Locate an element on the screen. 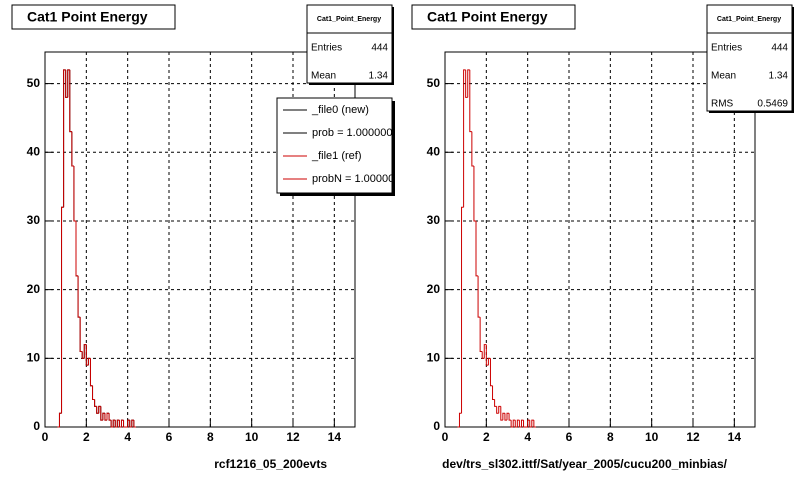 The image size is (800, 480). stats-label: Entries is located at coordinates (326, 48).